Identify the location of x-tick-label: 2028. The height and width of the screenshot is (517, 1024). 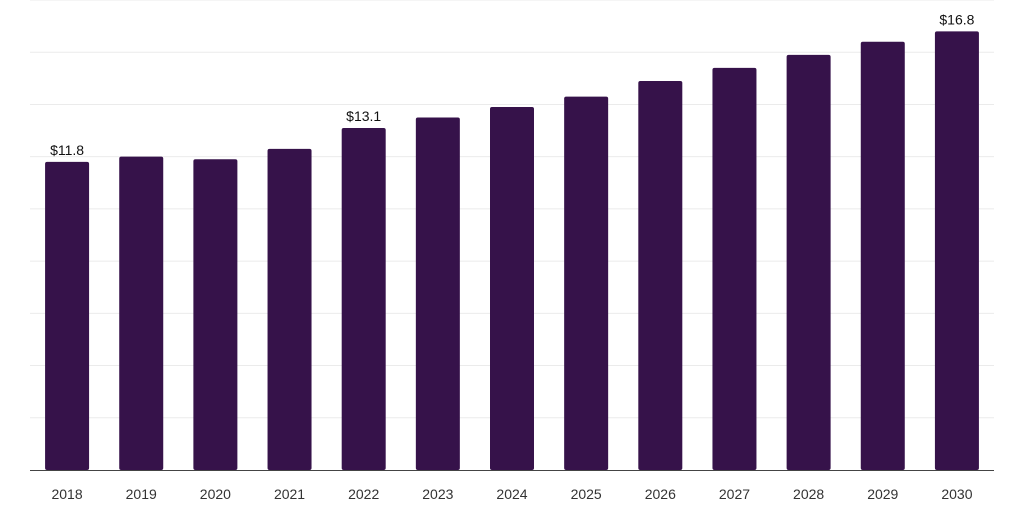
(808, 494).